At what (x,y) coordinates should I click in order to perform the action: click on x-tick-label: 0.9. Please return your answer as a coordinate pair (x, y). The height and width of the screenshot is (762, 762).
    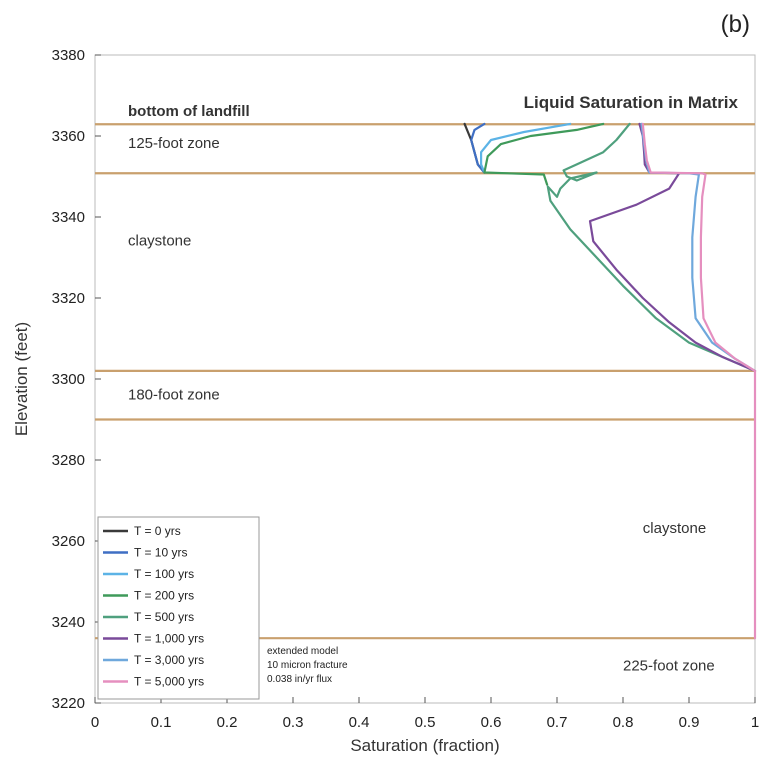
    Looking at the image, I should click on (689, 722).